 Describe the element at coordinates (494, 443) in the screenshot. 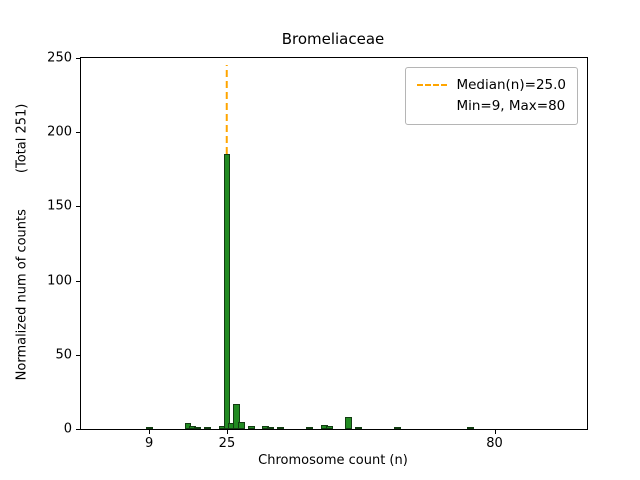

I see `x-tick-label: 80` at that location.